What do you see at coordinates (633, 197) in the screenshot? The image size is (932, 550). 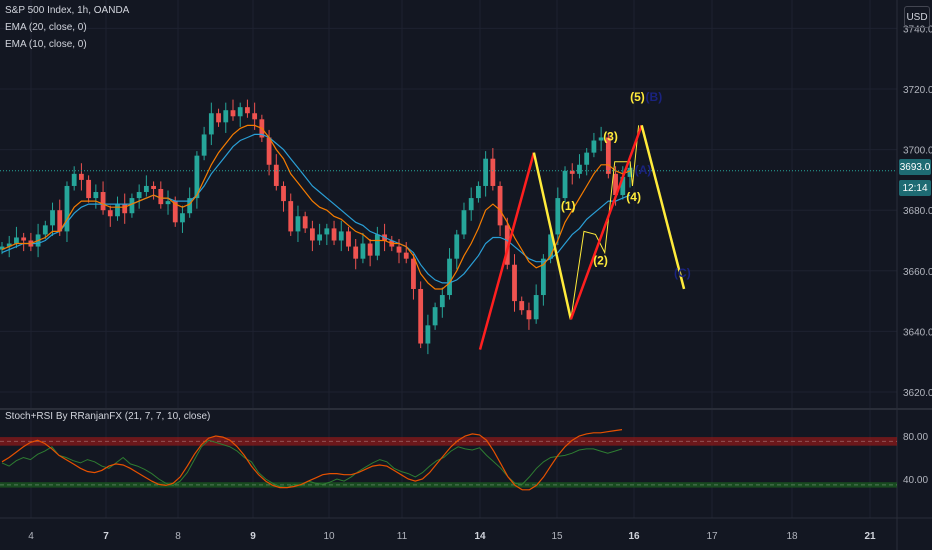 I see `wave-label: (4)` at bounding box center [633, 197].